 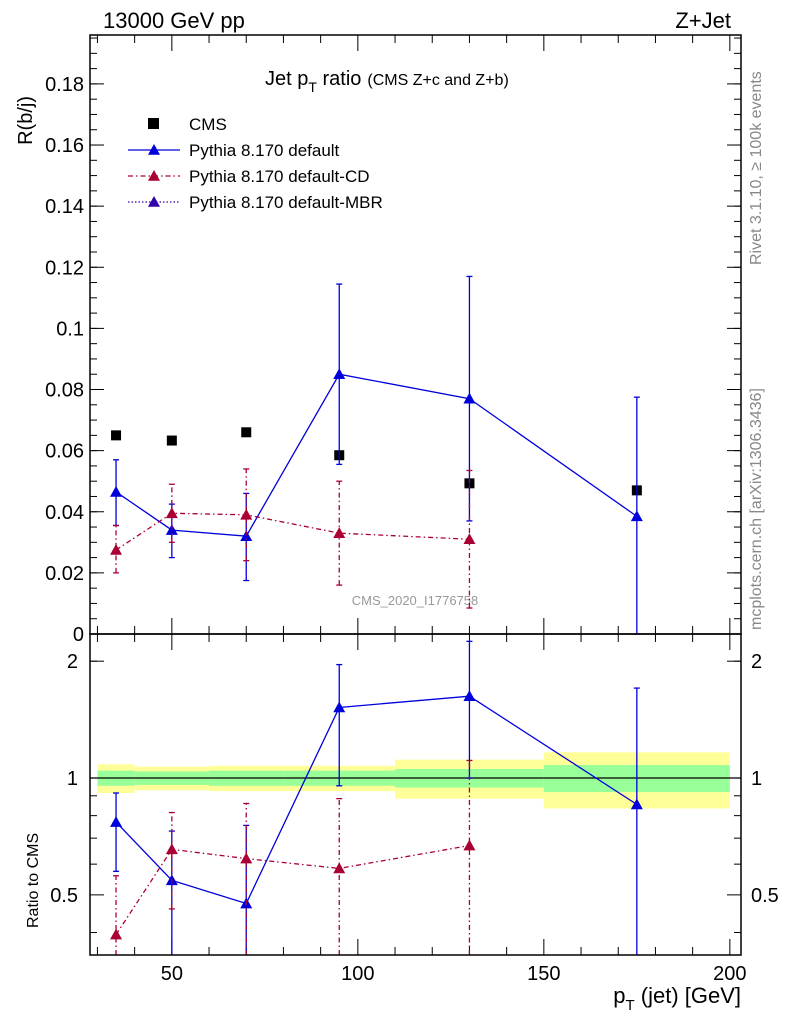 What do you see at coordinates (543, 974) in the screenshot?
I see `x-tick-label: 150` at bounding box center [543, 974].